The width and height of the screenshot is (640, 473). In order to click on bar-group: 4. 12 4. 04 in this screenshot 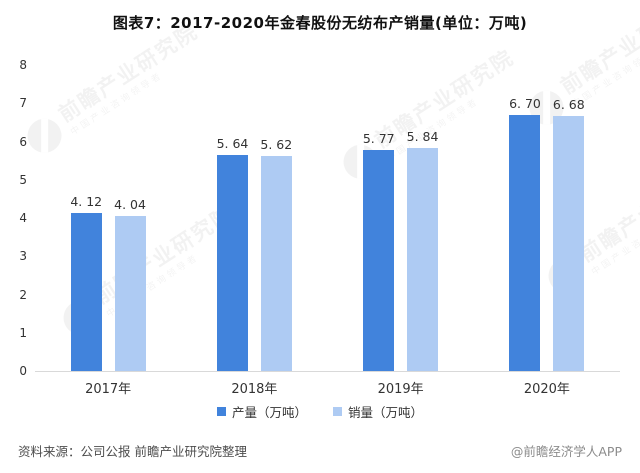, I will do `click(108, 218)`.